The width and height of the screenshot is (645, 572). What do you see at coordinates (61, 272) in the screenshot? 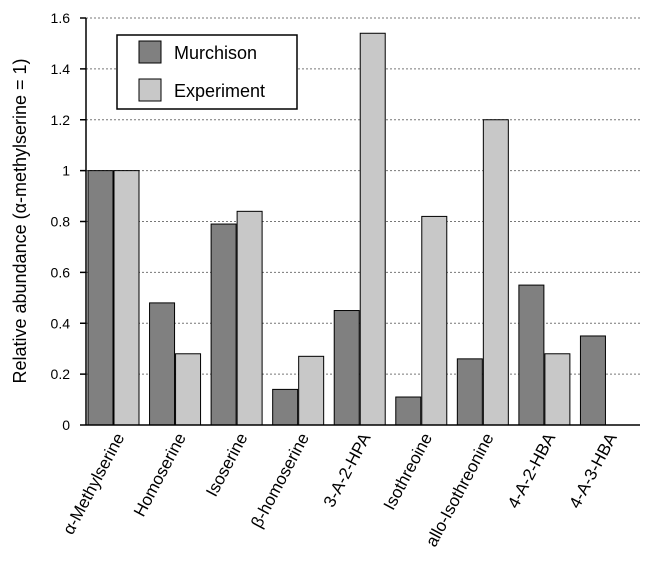
I see `y-tick-label: 0.6` at bounding box center [61, 272].